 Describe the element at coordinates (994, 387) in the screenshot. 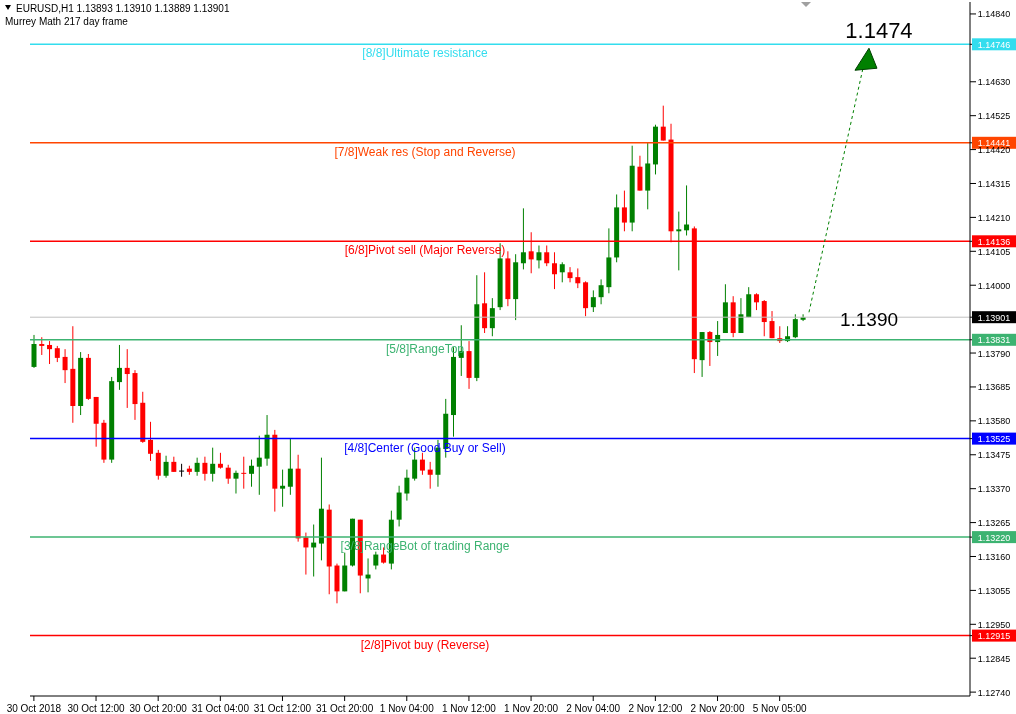

I see `y-tick-label: 1.13685` at that location.